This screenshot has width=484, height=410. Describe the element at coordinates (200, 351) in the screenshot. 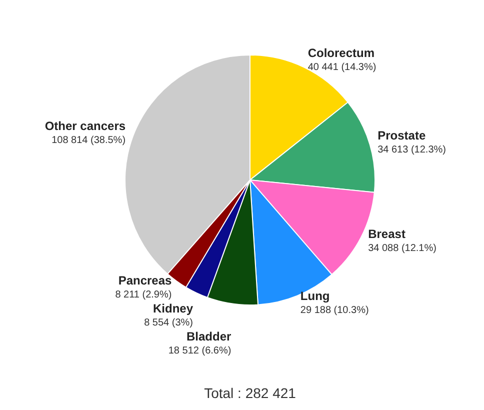

I see `data-label: 18 512 (6.6%)` at that location.